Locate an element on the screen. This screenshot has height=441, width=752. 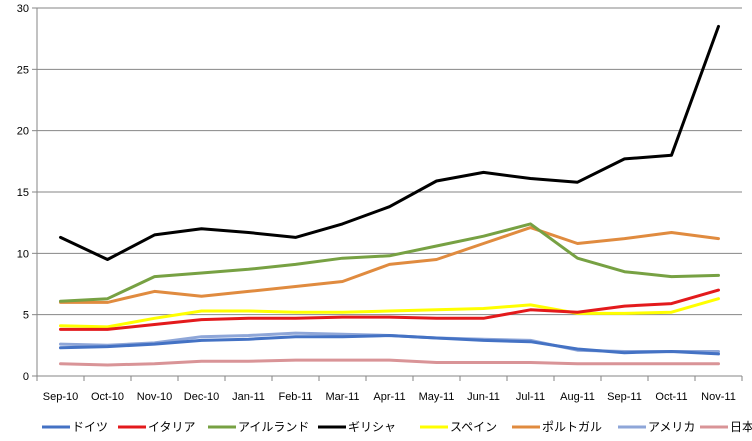
series-line-ドイツ is located at coordinates (389, 345).